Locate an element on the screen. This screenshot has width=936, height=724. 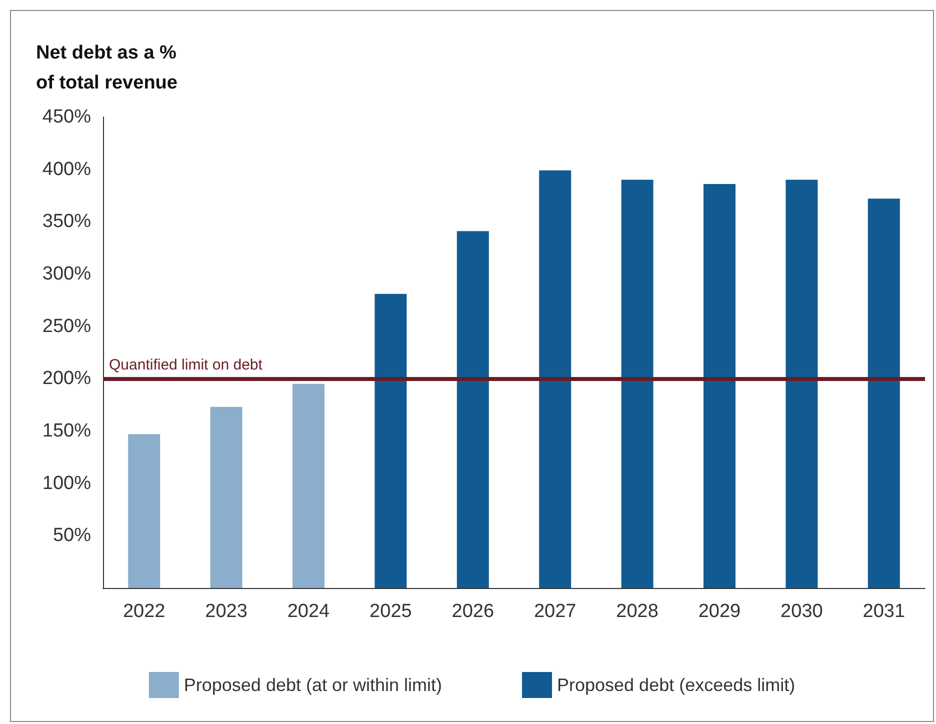
x-tick-label: 2028 is located at coordinates (637, 611).